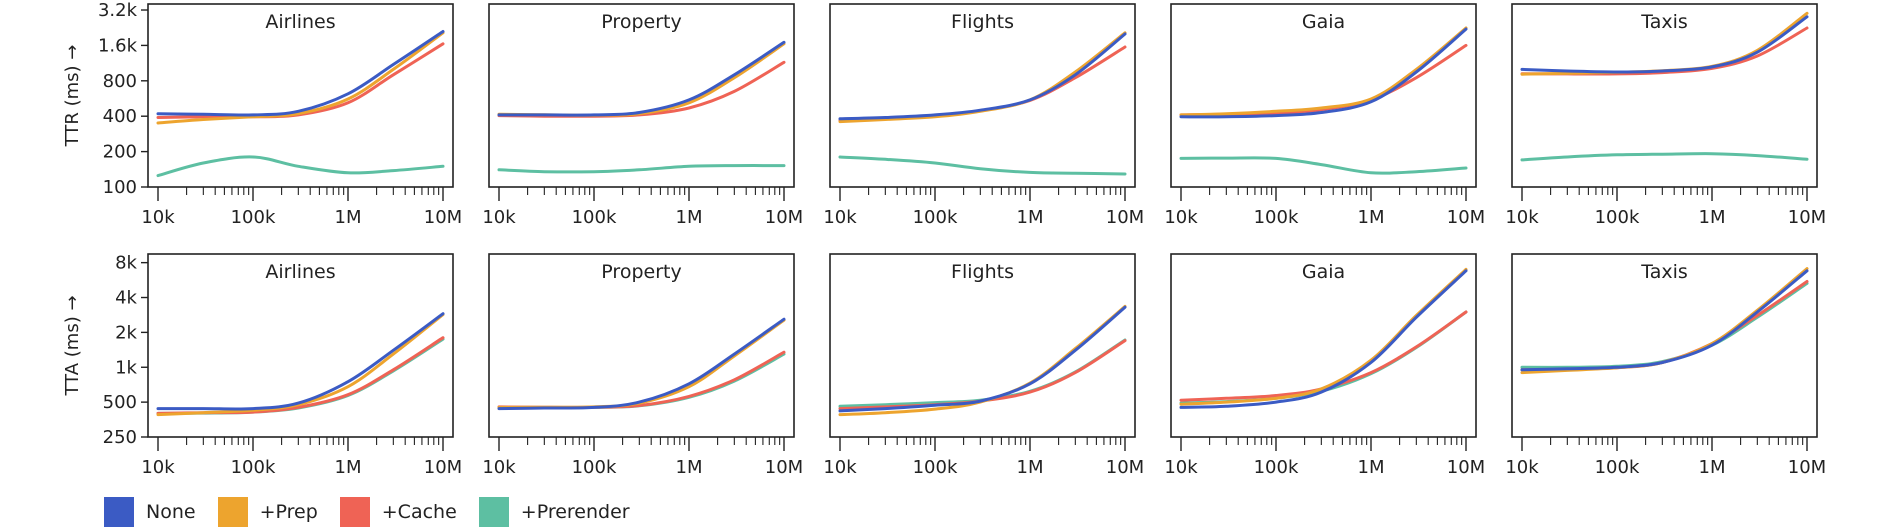 Image resolution: width=1893 pixels, height=528 pixels. What do you see at coordinates (1371, 467) in the screenshot?
I see `x-tick-label-r2-gaia-2: 1M` at bounding box center [1371, 467].